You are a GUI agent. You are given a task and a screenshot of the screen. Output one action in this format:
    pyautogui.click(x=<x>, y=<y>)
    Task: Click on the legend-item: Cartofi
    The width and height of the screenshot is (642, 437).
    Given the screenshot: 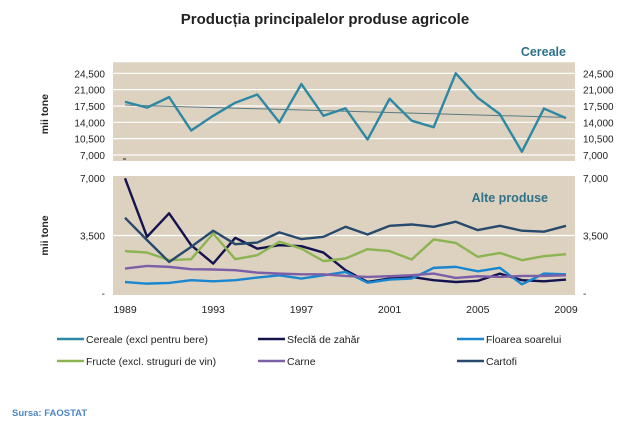 What is the action you would take?
    pyautogui.click(x=487, y=362)
    